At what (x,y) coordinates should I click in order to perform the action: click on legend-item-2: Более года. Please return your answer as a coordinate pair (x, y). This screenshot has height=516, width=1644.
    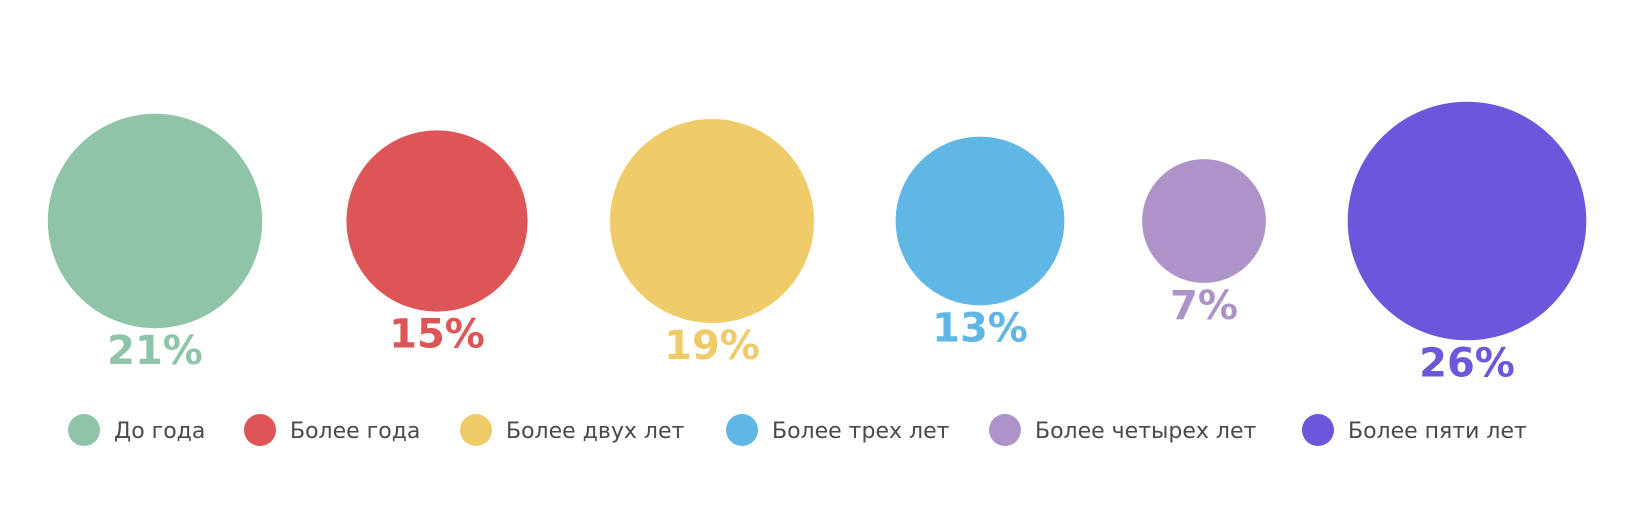
    Looking at the image, I should click on (332, 430).